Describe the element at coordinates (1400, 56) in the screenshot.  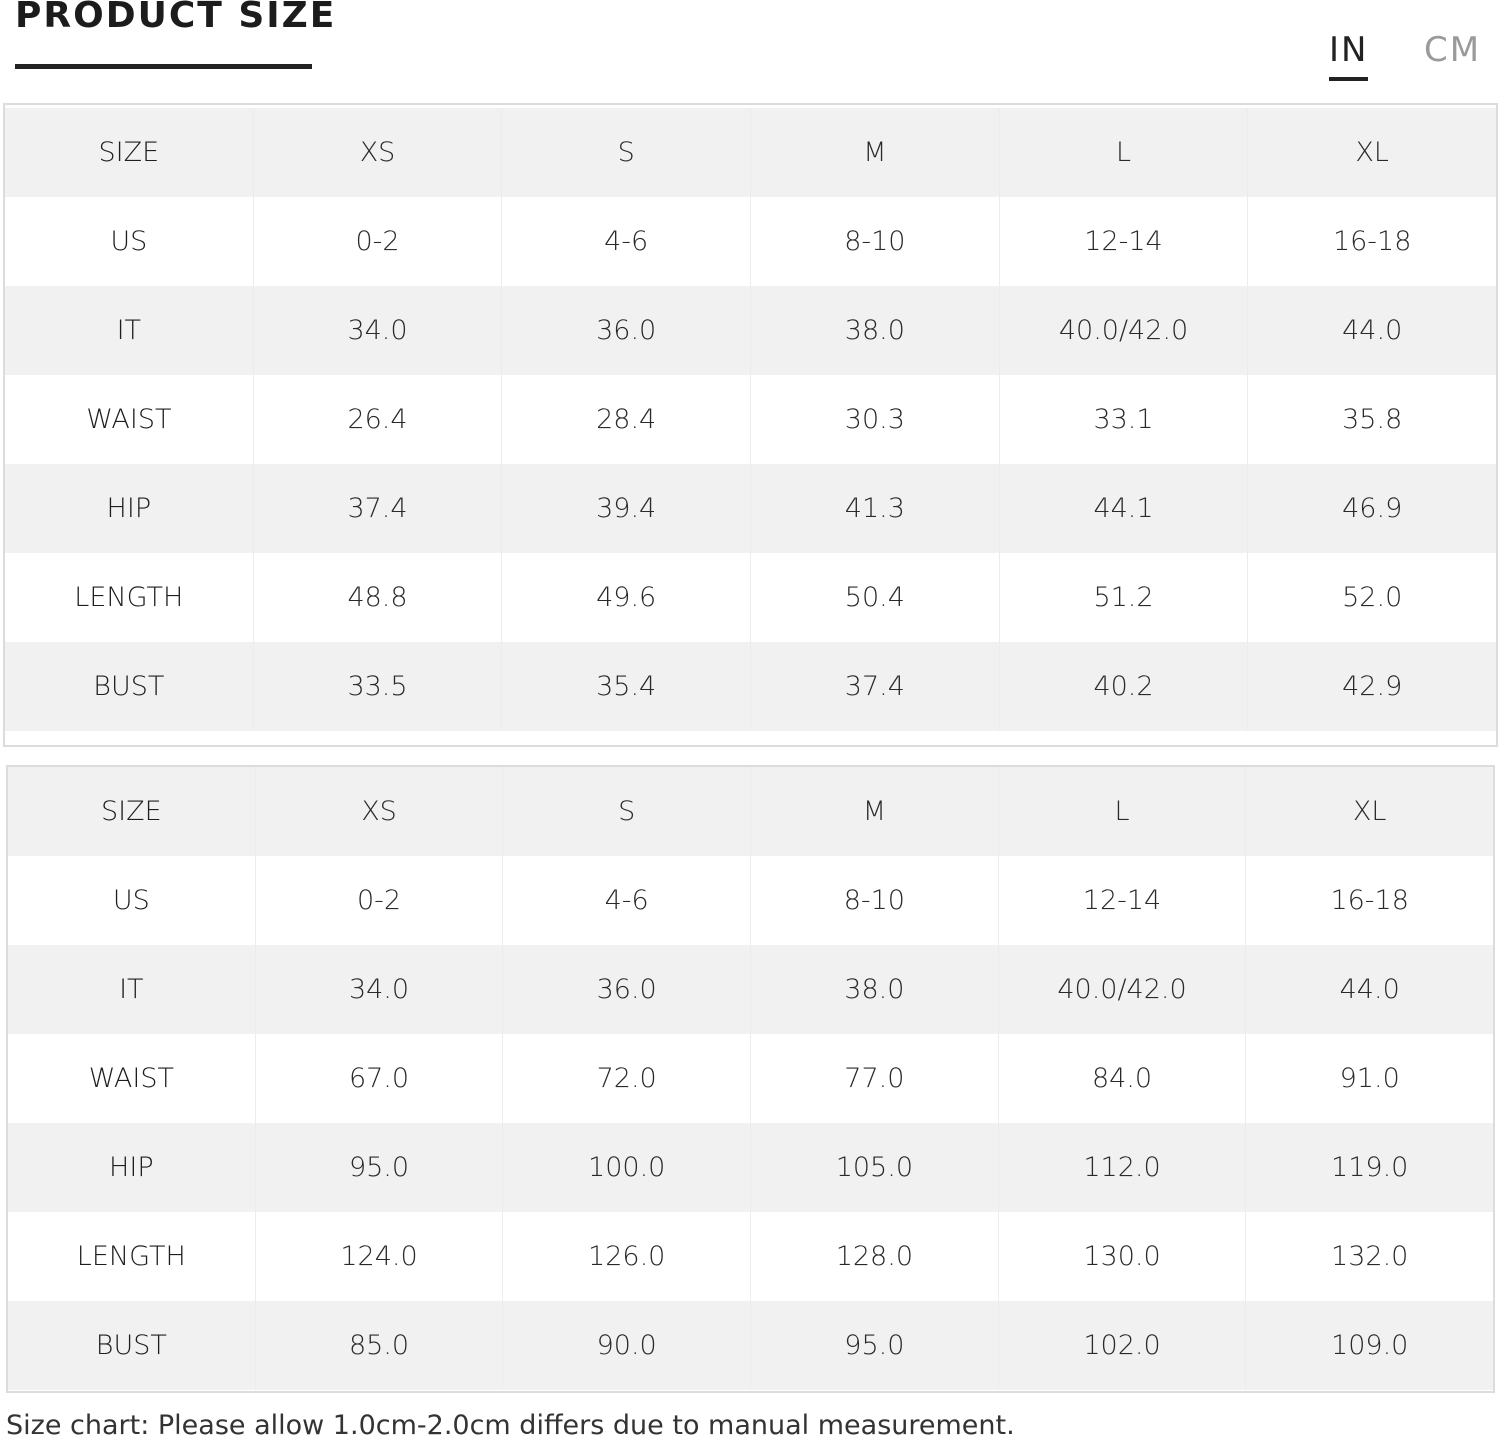
I see `unit-toggle: IN CM` at that location.